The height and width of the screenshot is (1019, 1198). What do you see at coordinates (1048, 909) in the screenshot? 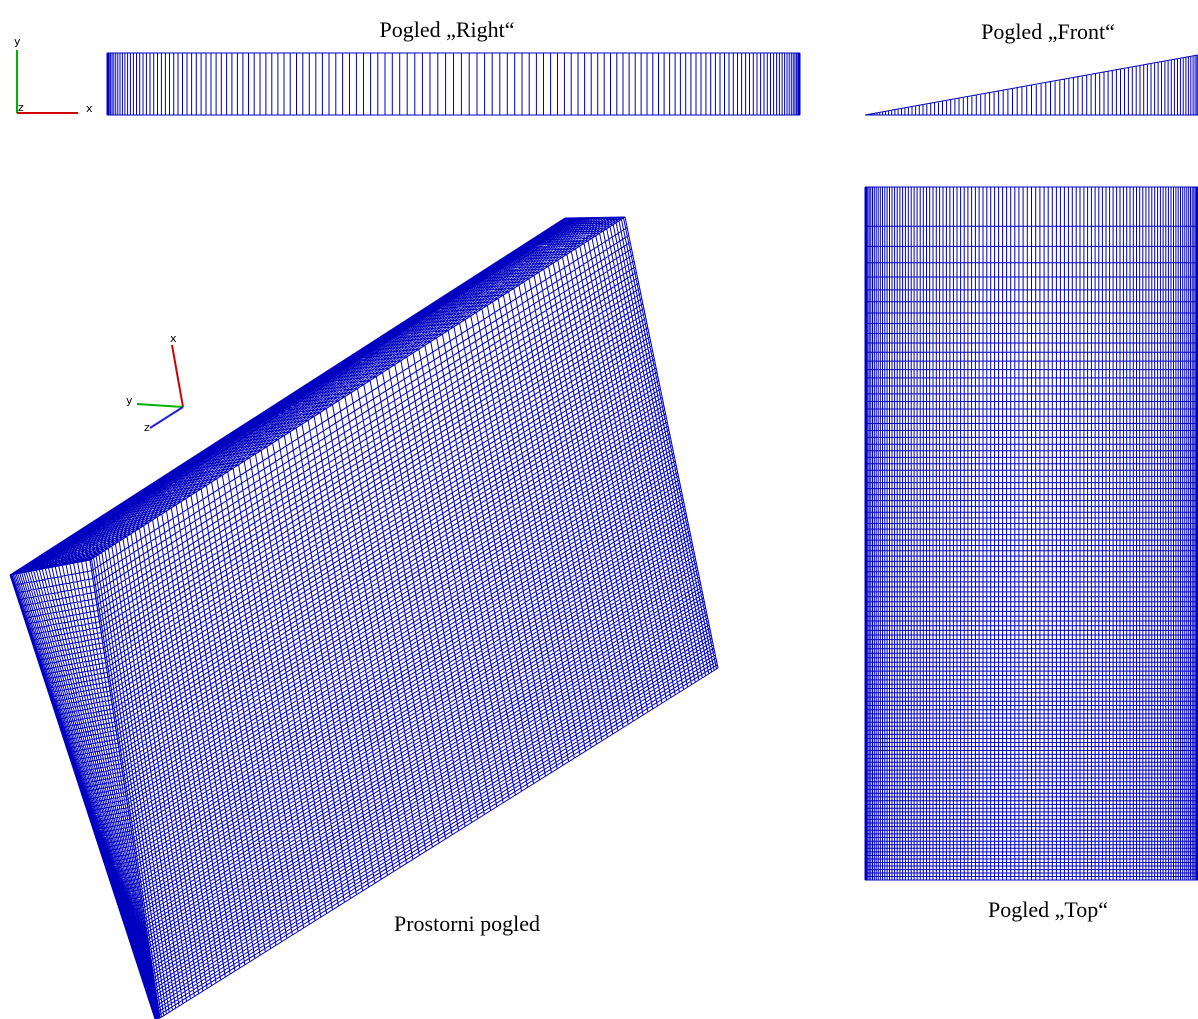
I see `view-title: Pogled „Top“` at bounding box center [1048, 909].